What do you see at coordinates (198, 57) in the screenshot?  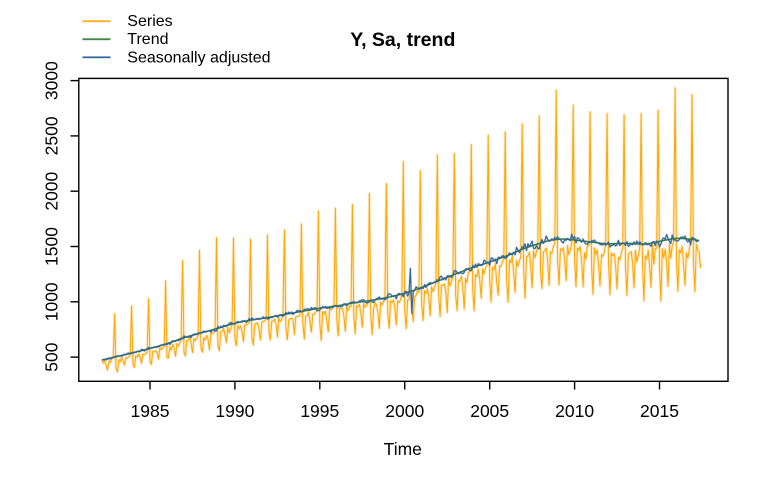 I see `svg-text: Seasonally adjusted` at bounding box center [198, 57].